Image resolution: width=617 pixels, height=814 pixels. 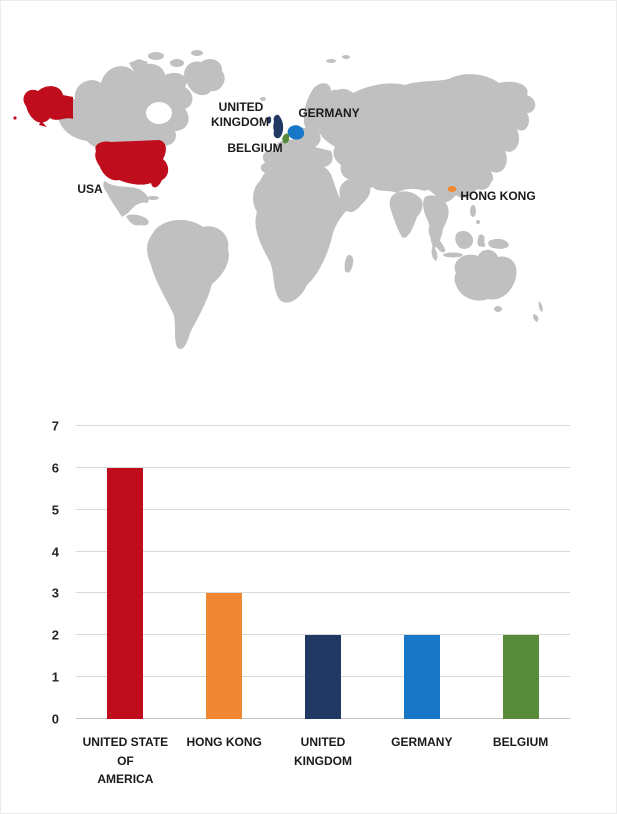 I want to click on x-label-united-kingdom: UNITED KINGDOM, so click(x=322, y=751).